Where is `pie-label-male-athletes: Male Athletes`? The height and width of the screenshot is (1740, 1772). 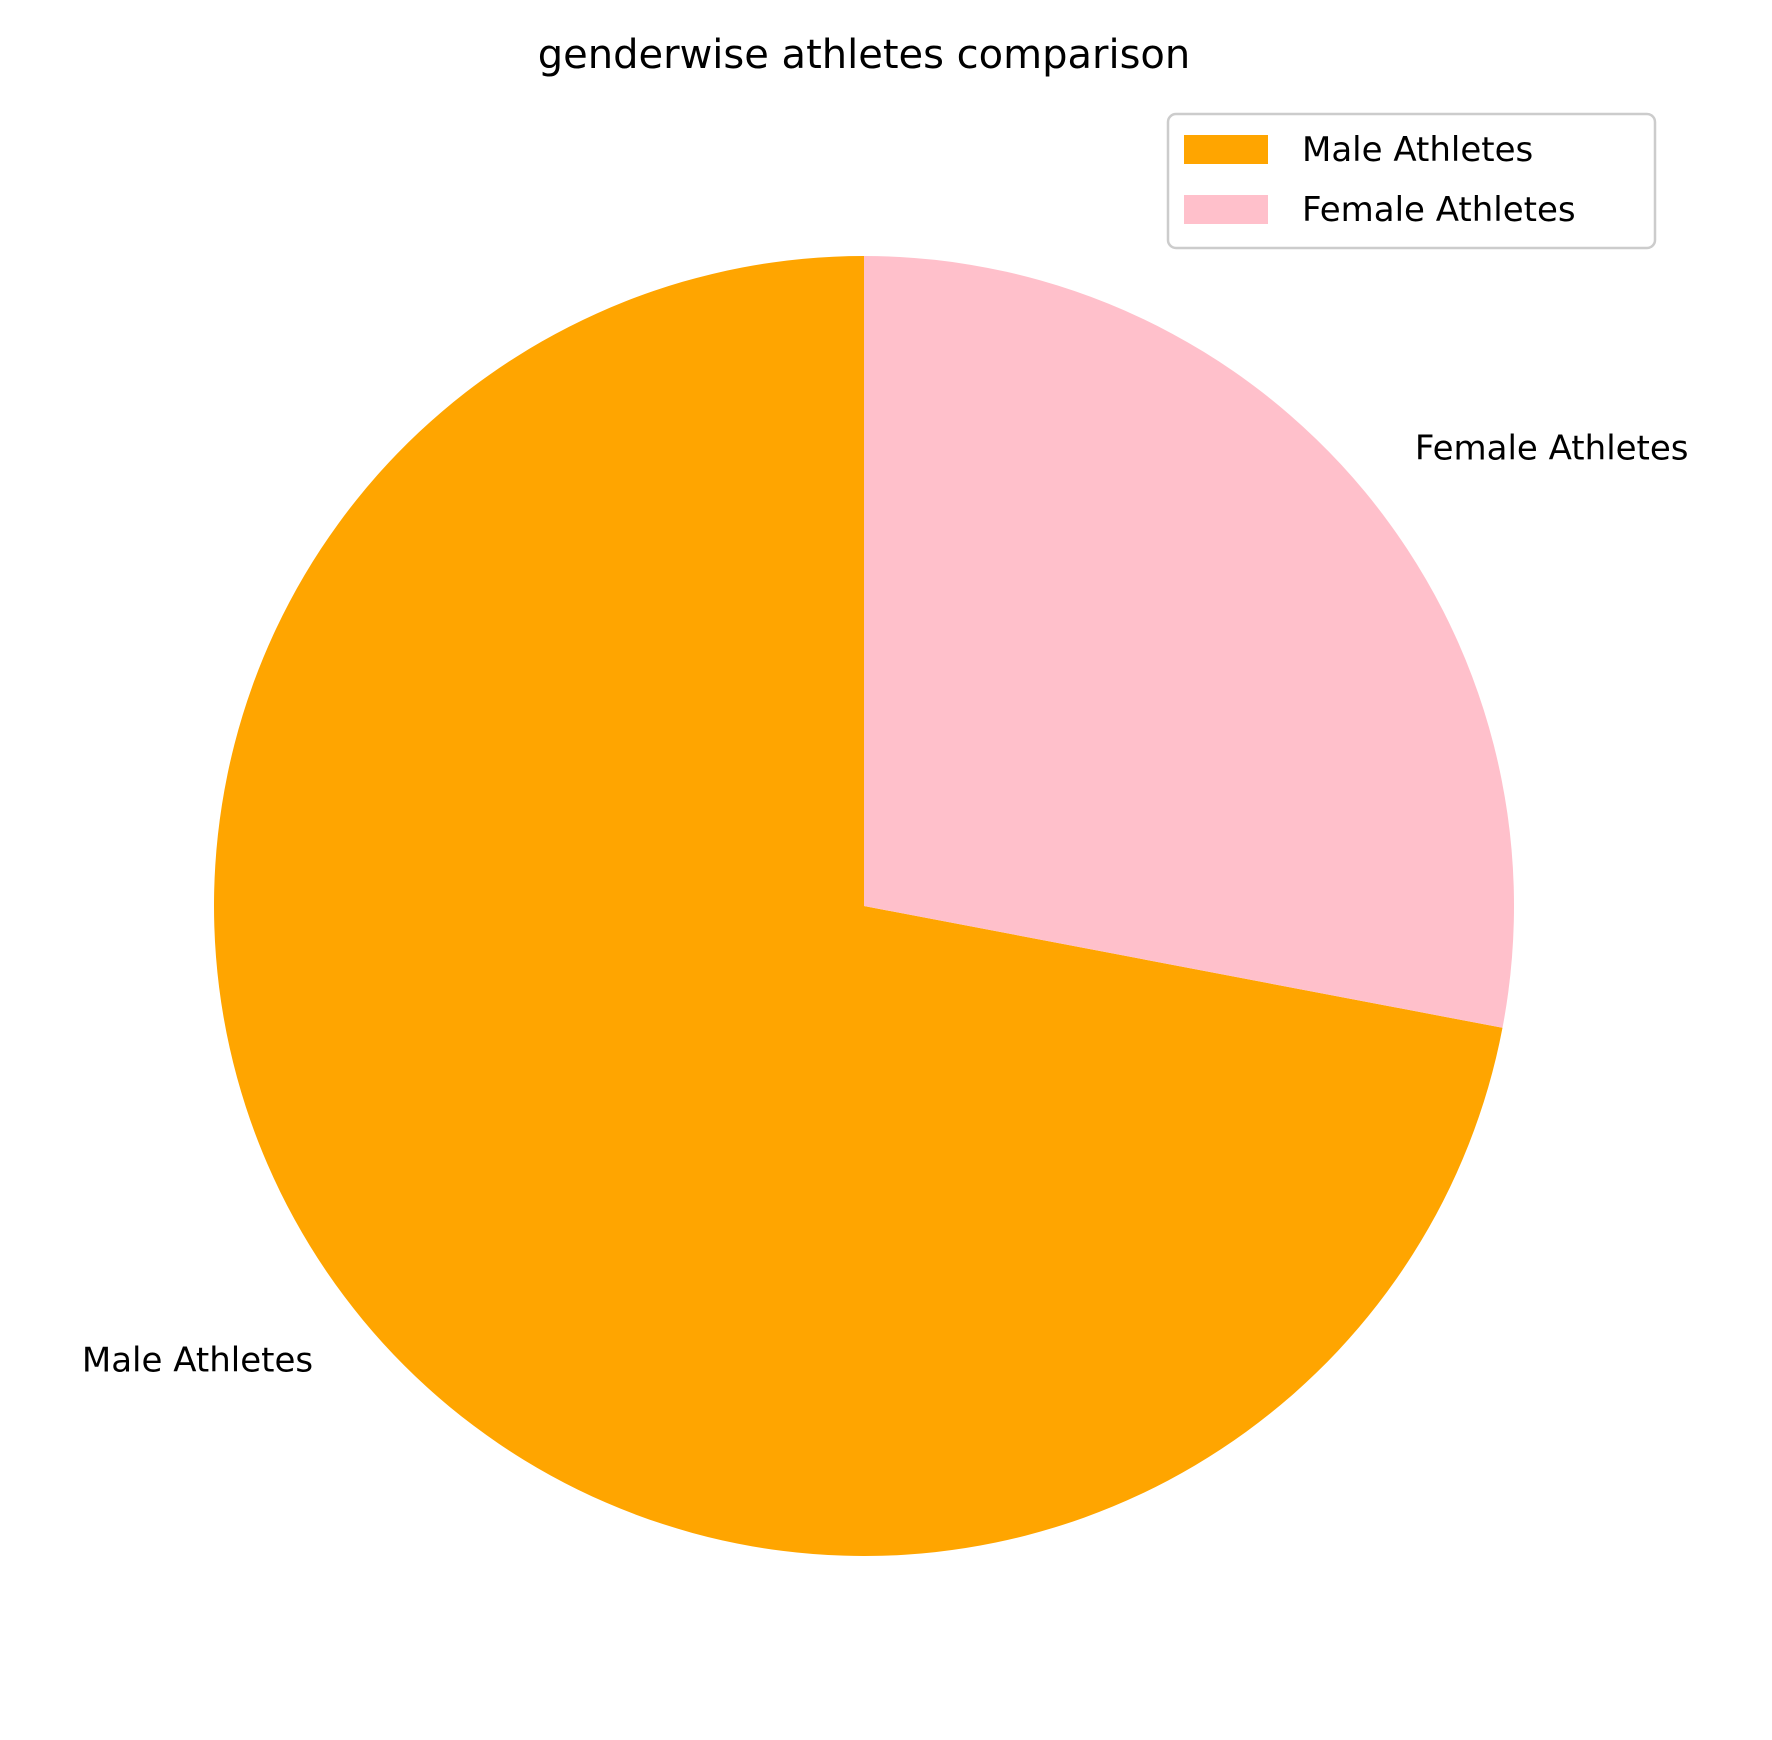 pie-label-male-athletes: Male Athletes is located at coordinates (197, 1360).